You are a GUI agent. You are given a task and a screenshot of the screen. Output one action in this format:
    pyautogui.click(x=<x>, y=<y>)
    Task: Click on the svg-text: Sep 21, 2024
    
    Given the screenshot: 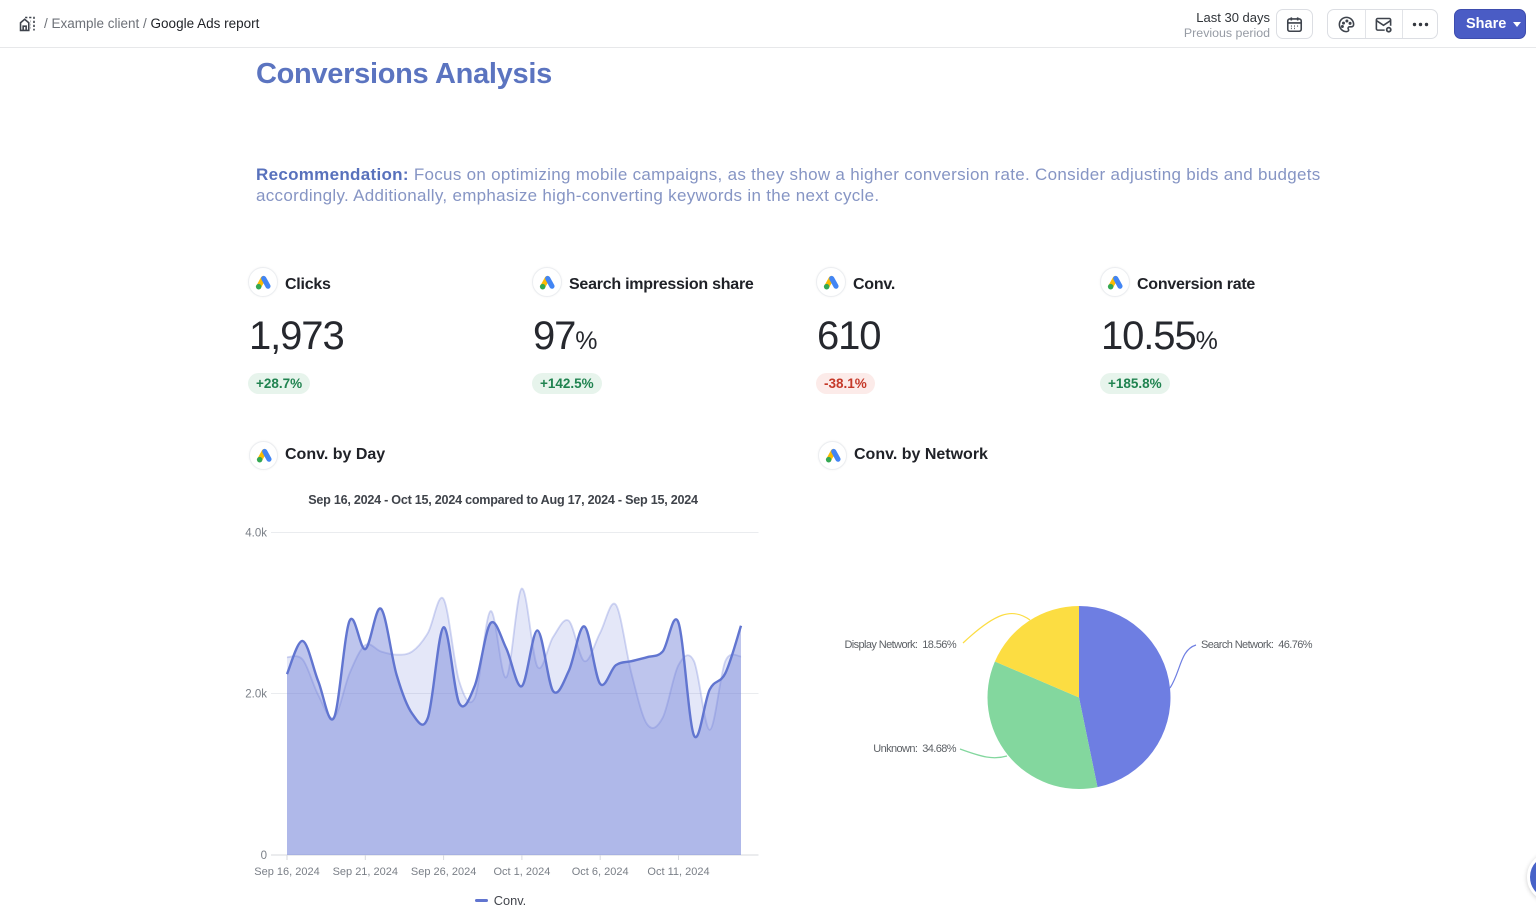 What is the action you would take?
    pyautogui.click(x=365, y=872)
    